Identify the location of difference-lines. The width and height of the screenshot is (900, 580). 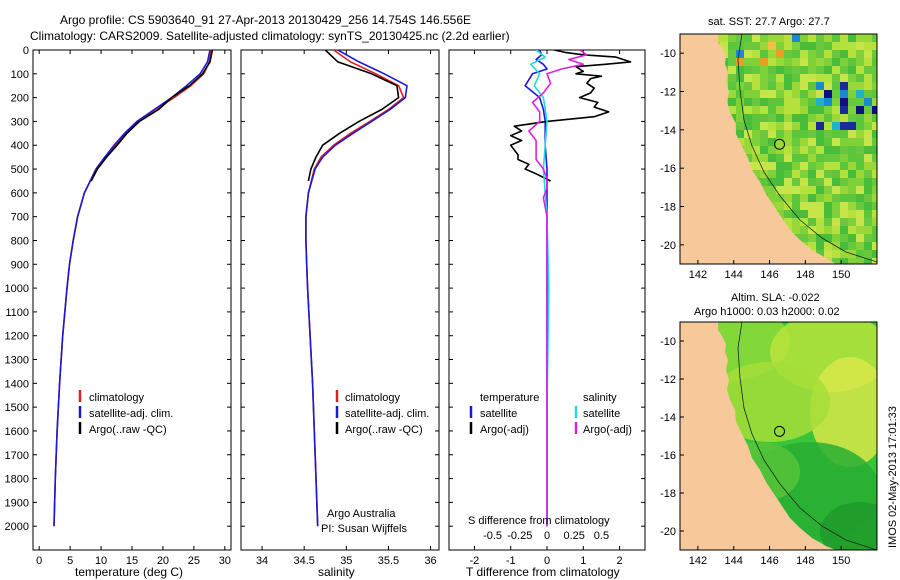
(570, 288).